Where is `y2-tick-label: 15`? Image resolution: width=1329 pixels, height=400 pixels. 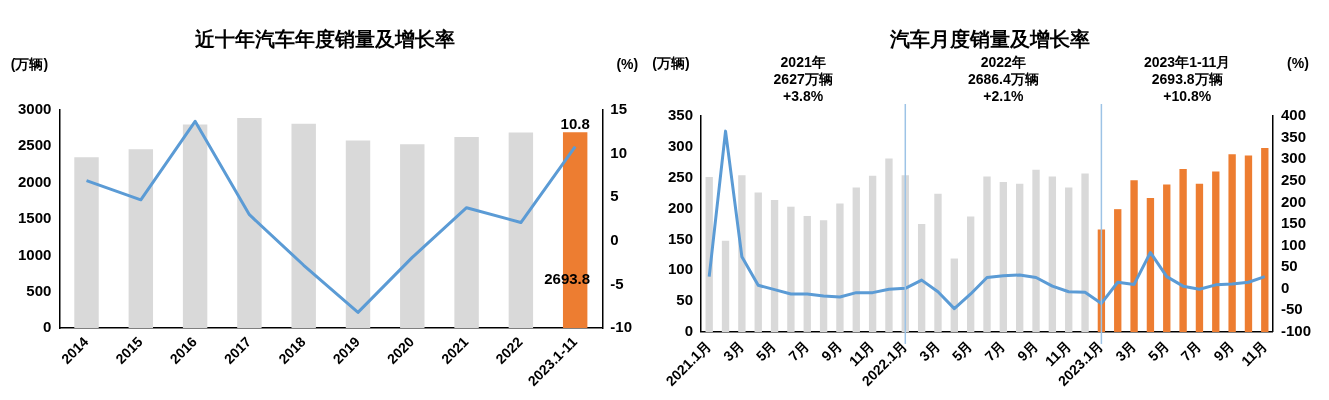 y2-tick-label: 15 is located at coordinates (619, 109).